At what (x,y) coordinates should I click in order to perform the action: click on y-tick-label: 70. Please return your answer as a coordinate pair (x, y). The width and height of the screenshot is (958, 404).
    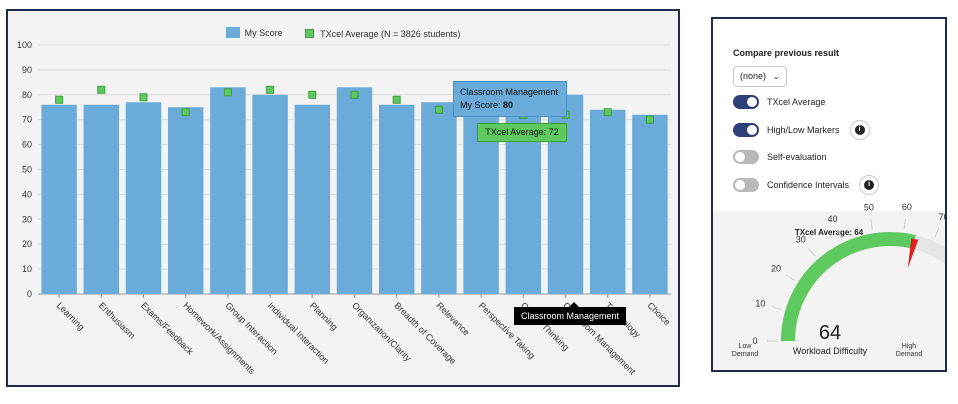
    Looking at the image, I should click on (27, 120).